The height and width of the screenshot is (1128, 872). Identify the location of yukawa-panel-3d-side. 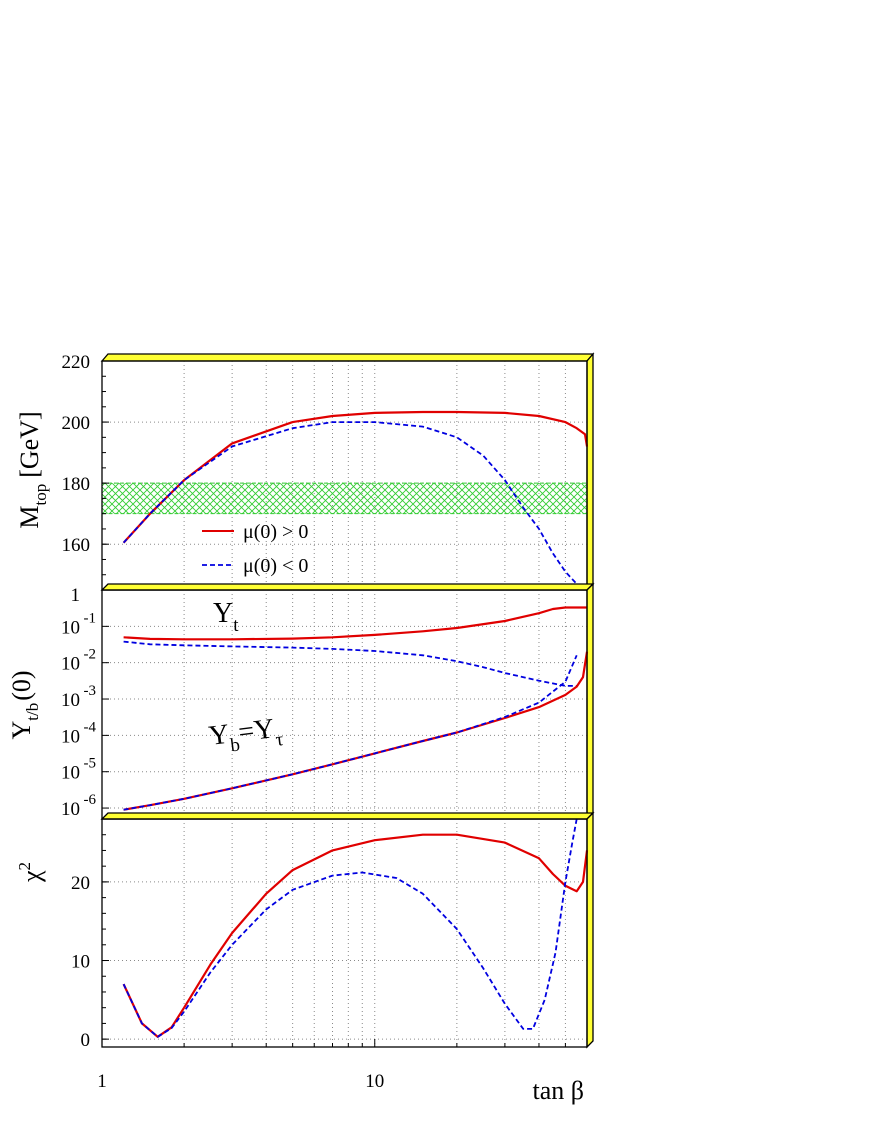
(590, 701).